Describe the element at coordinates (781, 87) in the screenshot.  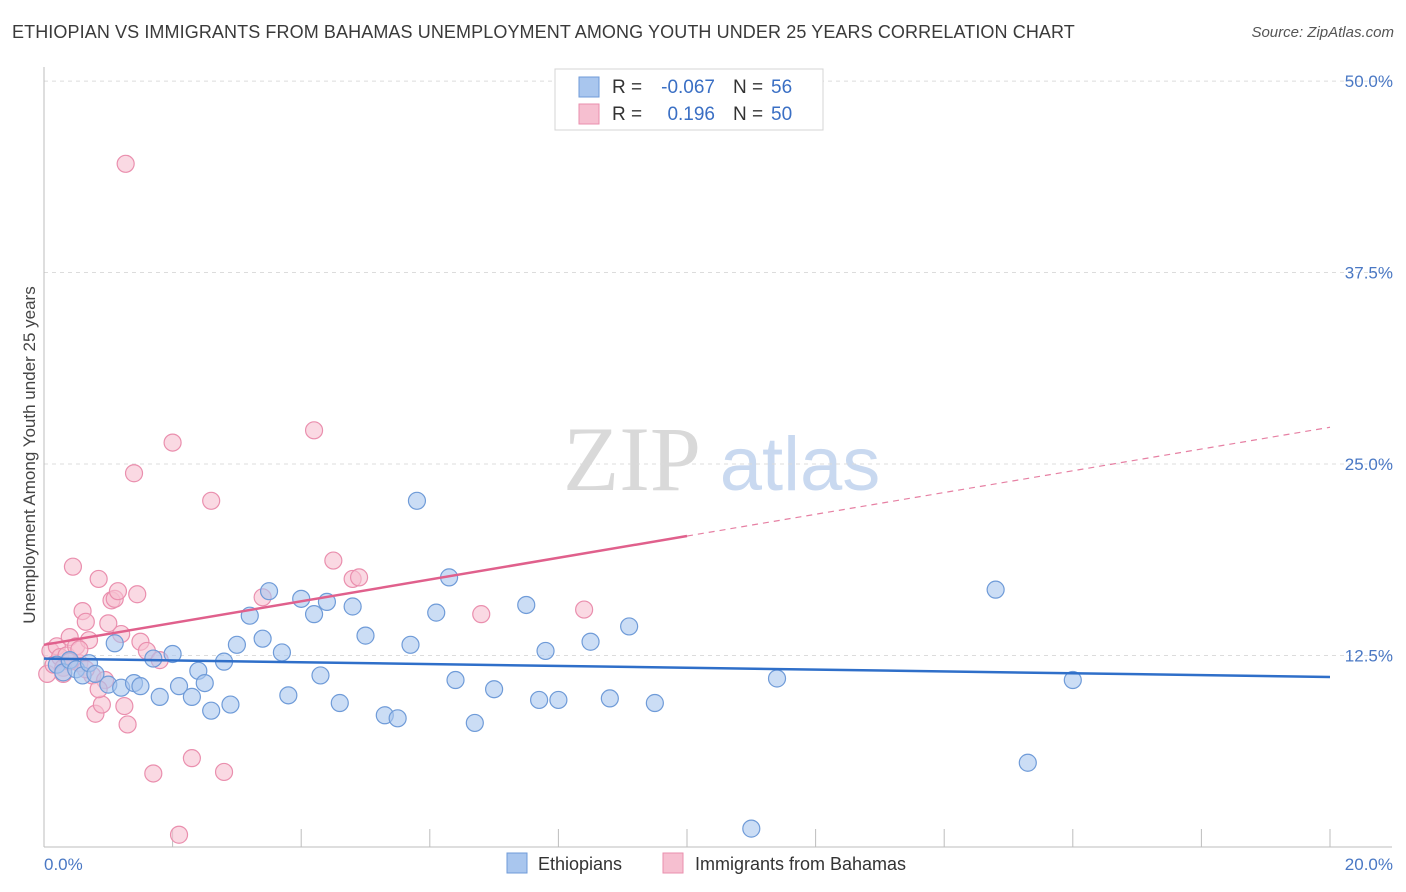
I see `legend-n-value-1: 56` at that location.